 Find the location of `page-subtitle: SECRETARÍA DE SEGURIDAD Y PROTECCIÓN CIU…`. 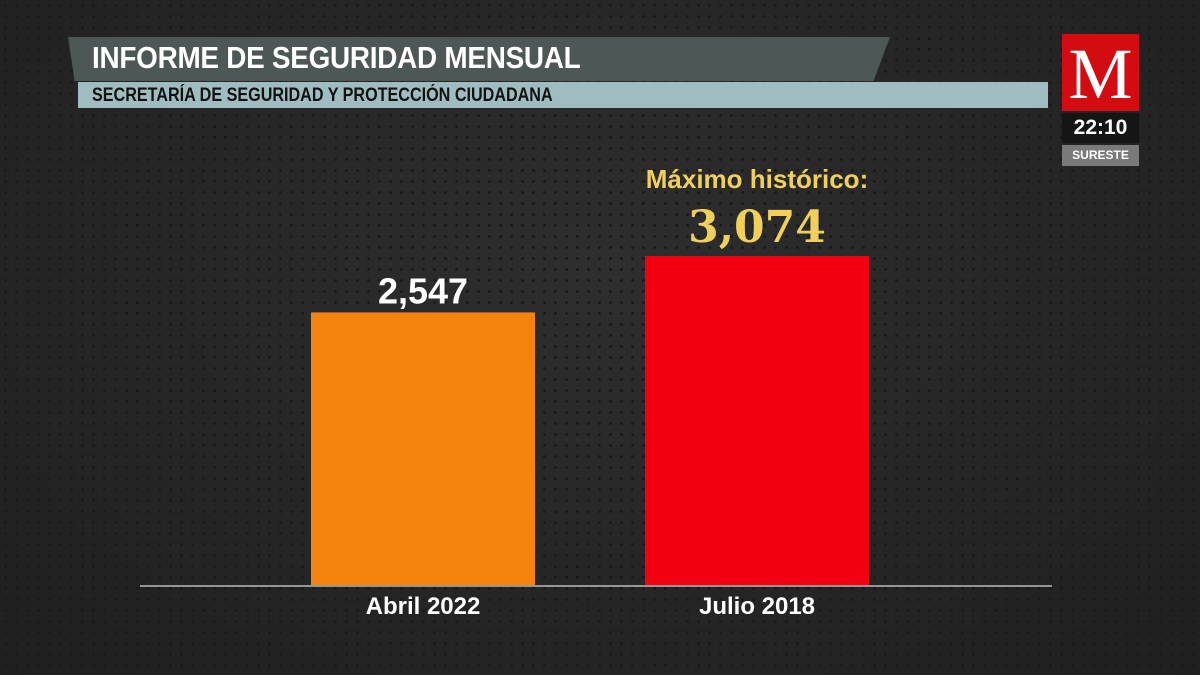

page-subtitle: SECRETARÍA DE SEGURIDAD Y PROTECCIÓN CIU… is located at coordinates (322, 95).